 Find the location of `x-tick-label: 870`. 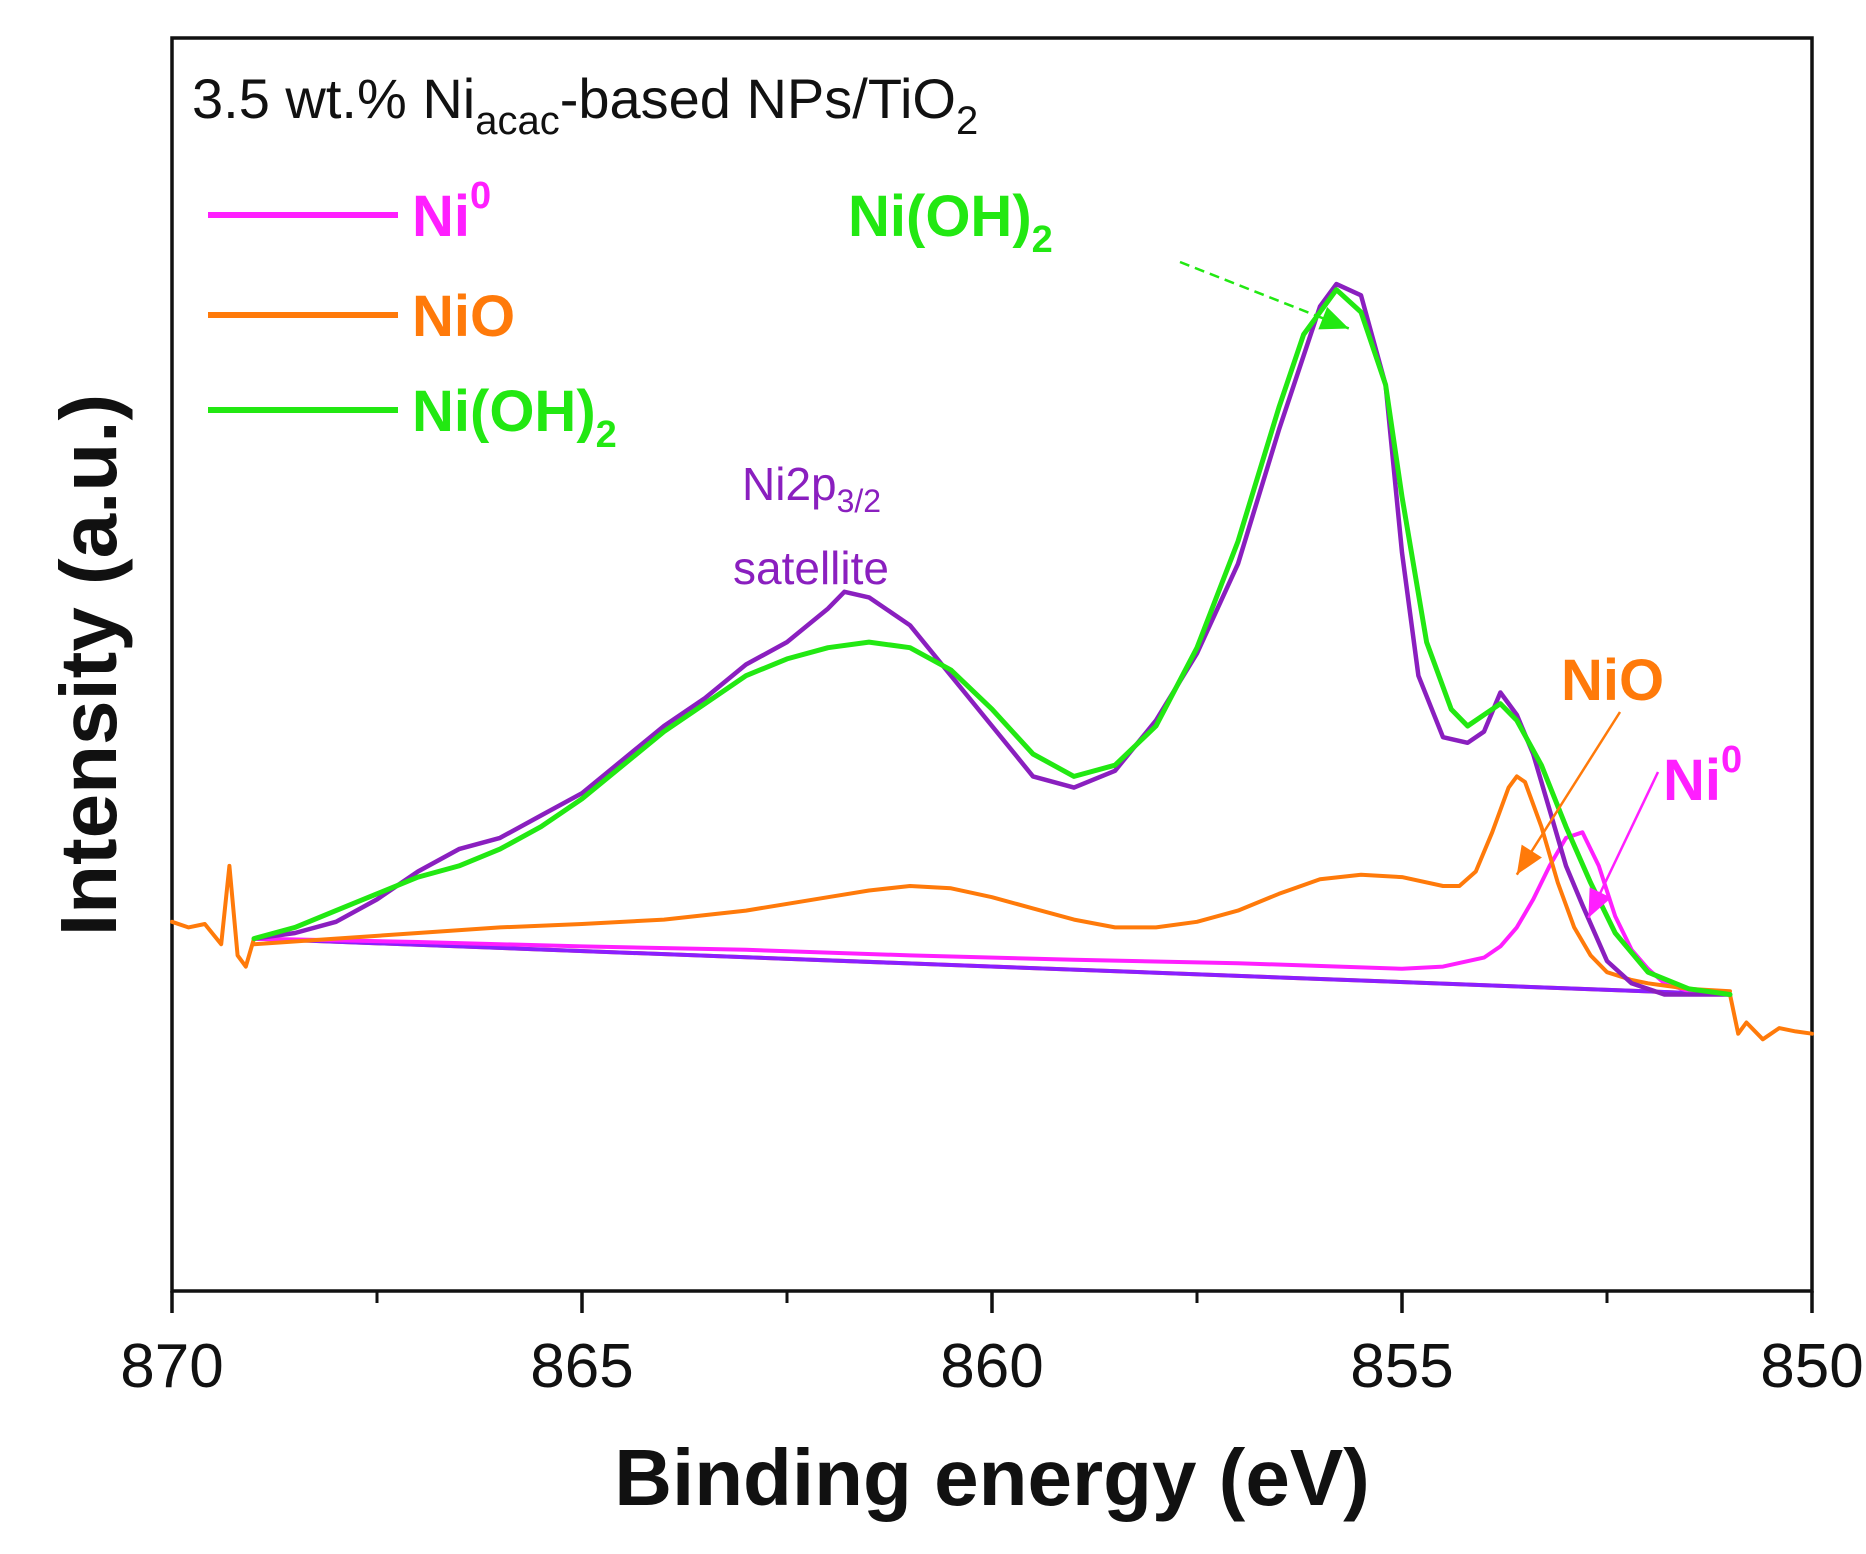

x-tick-label: 870 is located at coordinates (171, 1366).